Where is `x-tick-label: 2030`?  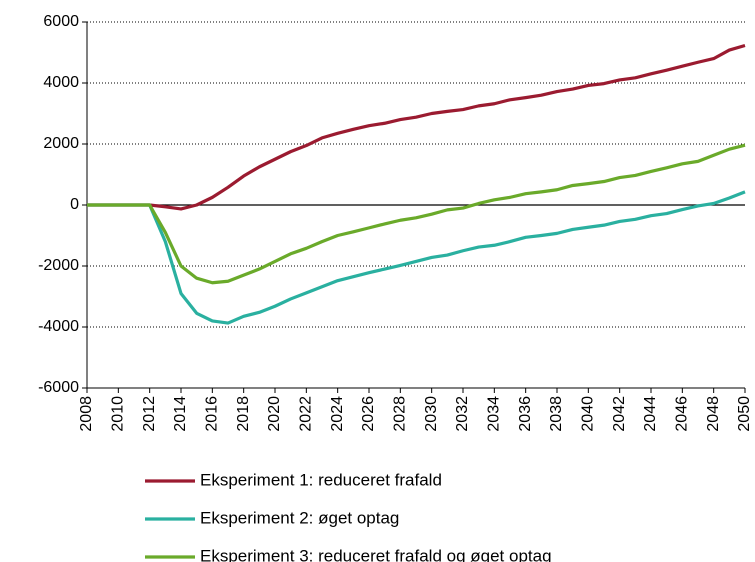 x-tick-label: 2030 is located at coordinates (431, 414).